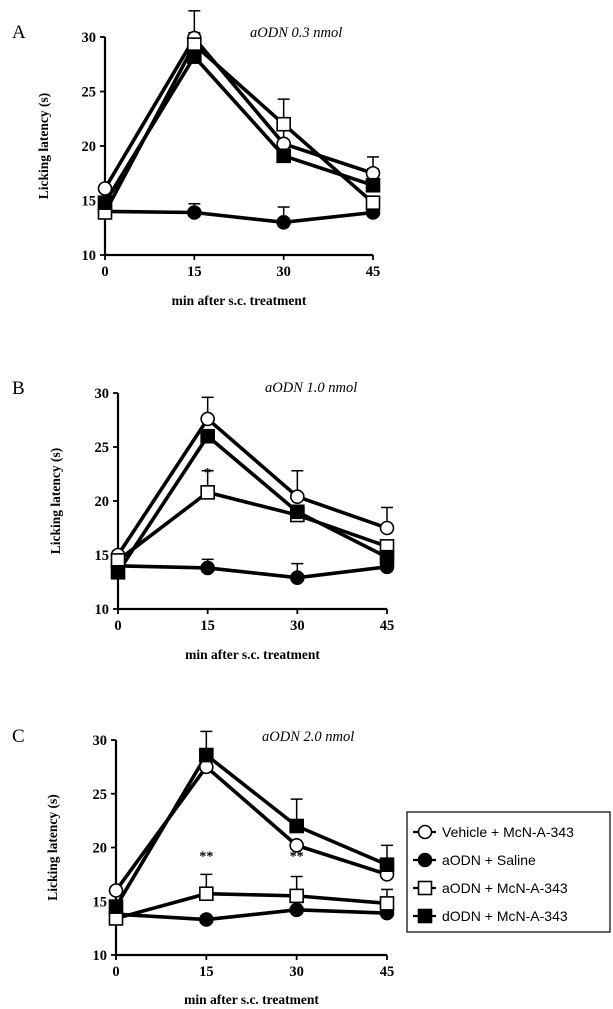  Describe the element at coordinates (308, 737) in the screenshot. I see `panel-title: aODN 2.0 nmol` at that location.